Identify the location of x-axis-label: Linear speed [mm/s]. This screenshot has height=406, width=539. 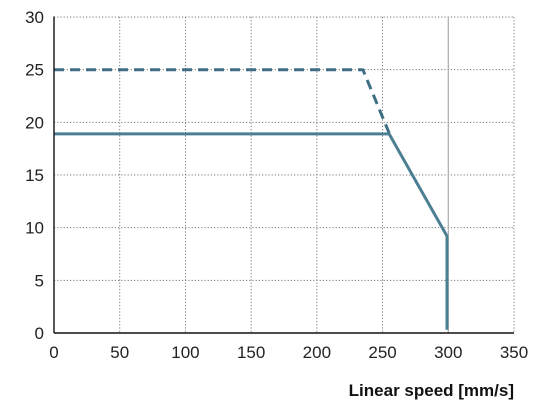
(431, 390).